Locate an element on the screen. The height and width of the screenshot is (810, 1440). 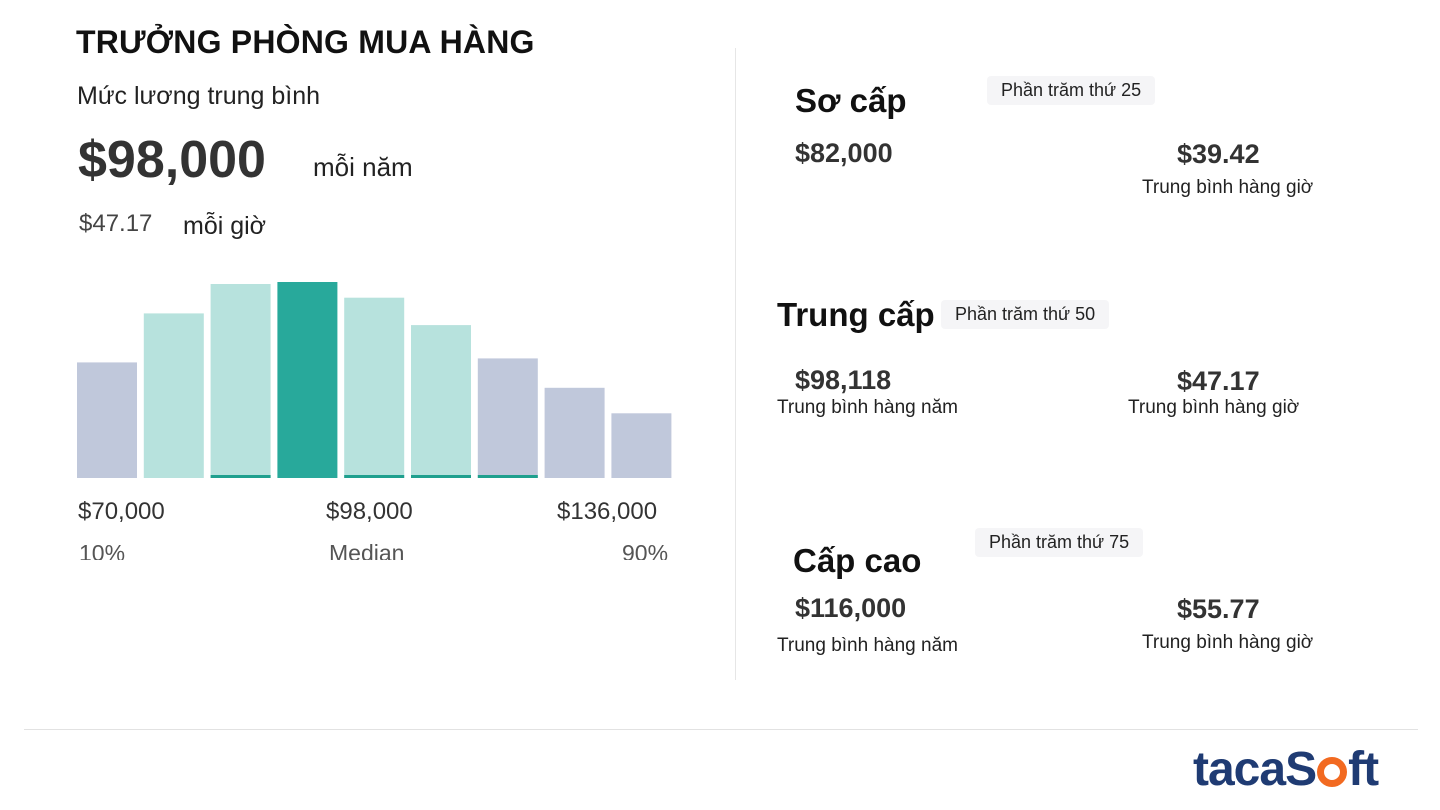
tick-value-low: $70,000 is located at coordinates (121, 511).